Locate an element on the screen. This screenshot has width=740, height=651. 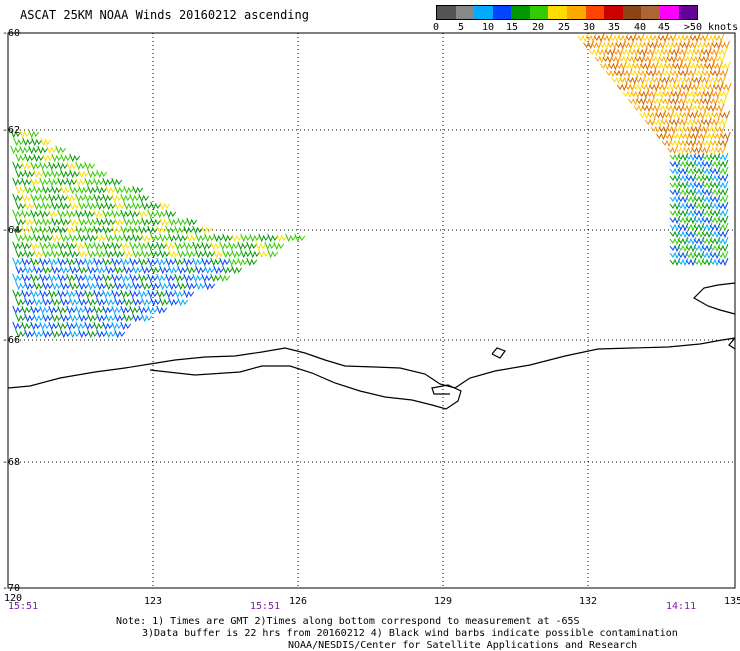
legend-swatch is located at coordinates (558, 12).